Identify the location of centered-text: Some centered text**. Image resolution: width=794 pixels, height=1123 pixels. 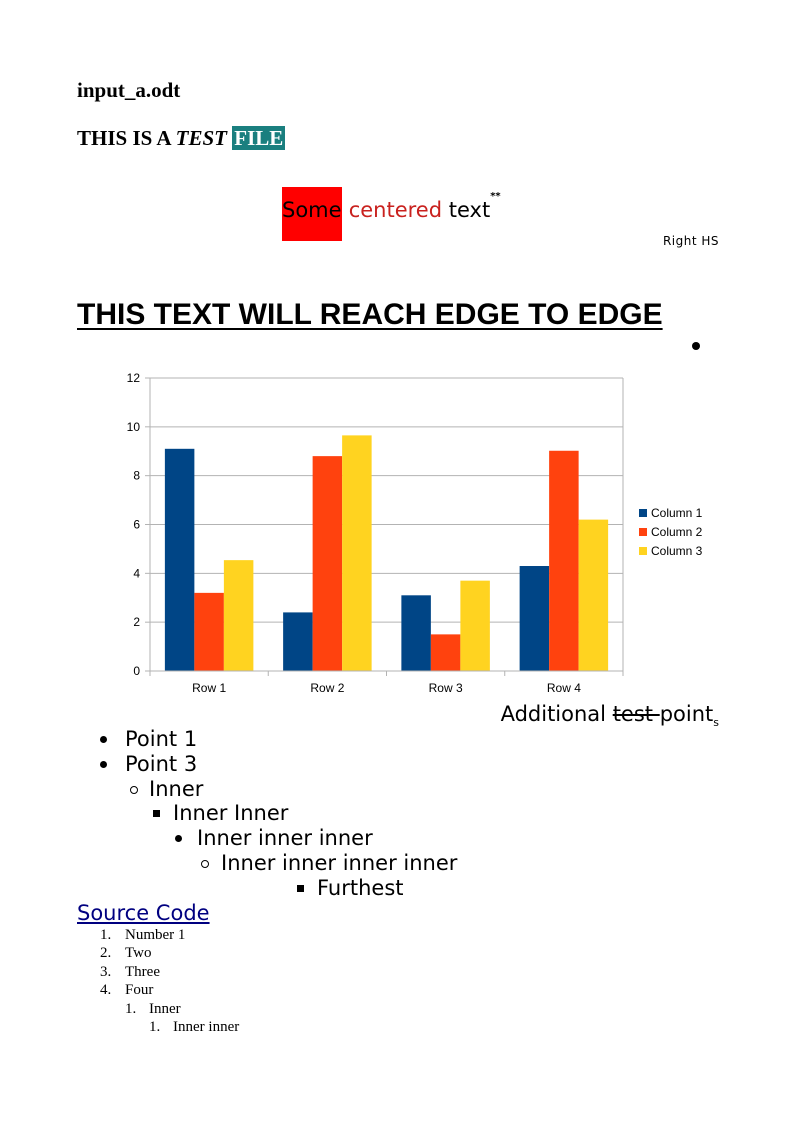
(391, 207).